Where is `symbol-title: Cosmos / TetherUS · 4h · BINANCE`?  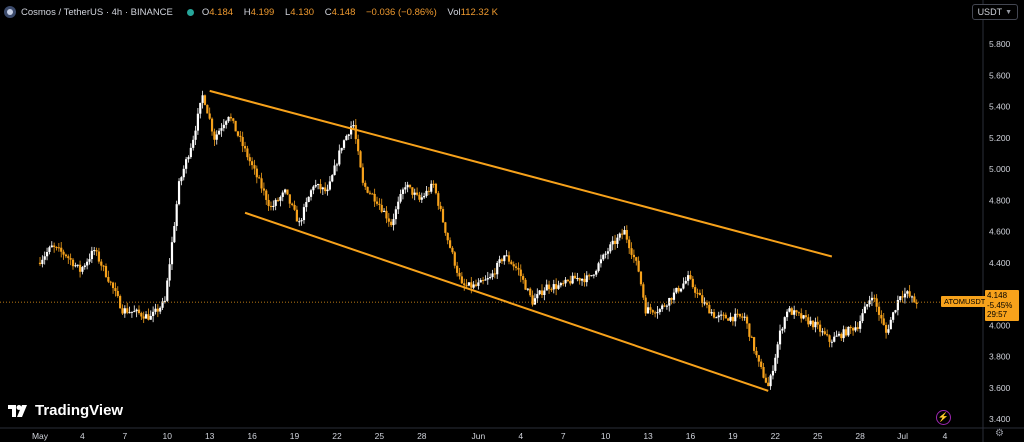
symbol-title: Cosmos / TetherUS · 4h · BINANCE is located at coordinates (97, 12).